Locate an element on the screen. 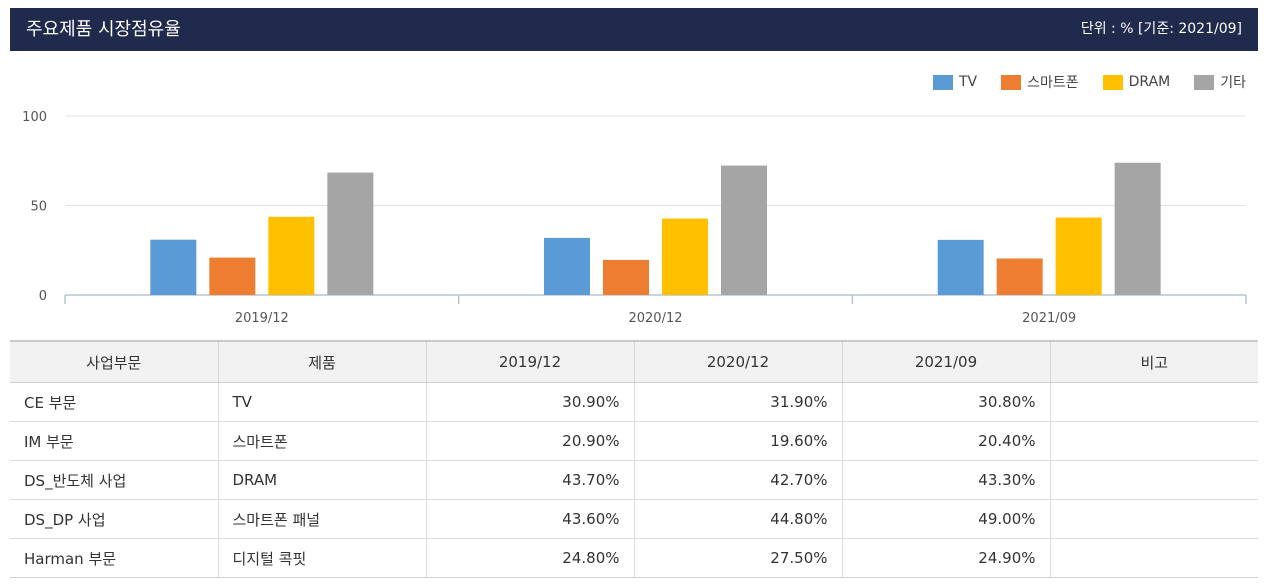 The height and width of the screenshot is (585, 1278). header-remarks: 비고 is located at coordinates (1154, 361).